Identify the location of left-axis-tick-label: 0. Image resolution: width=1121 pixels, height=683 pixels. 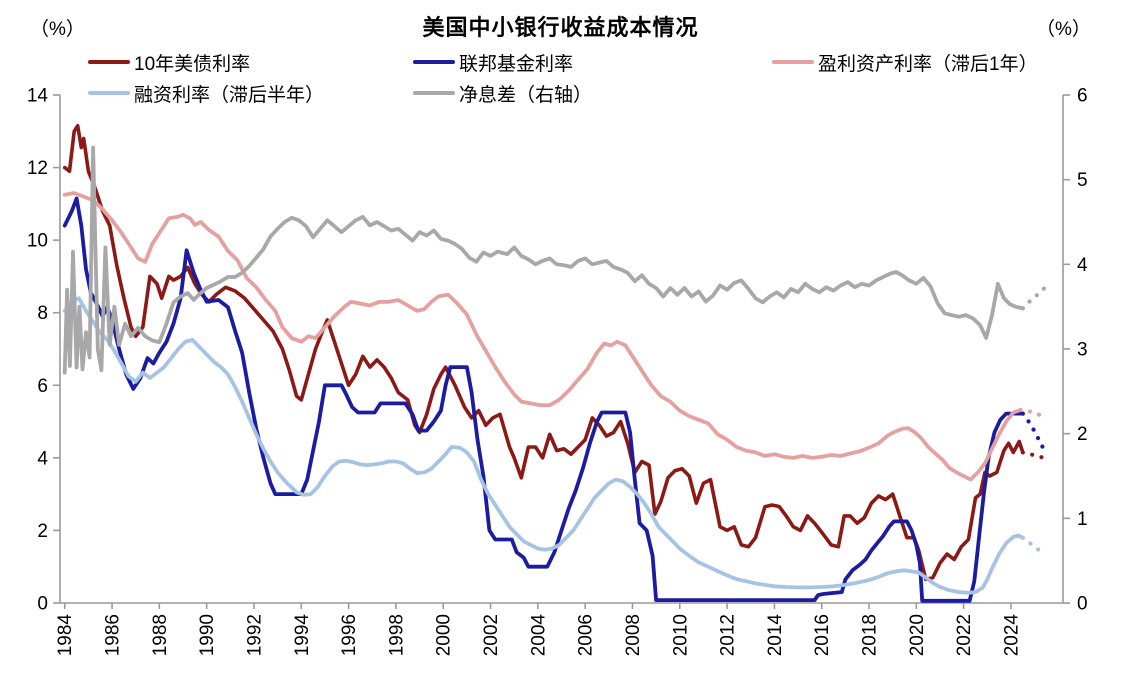
(42, 604).